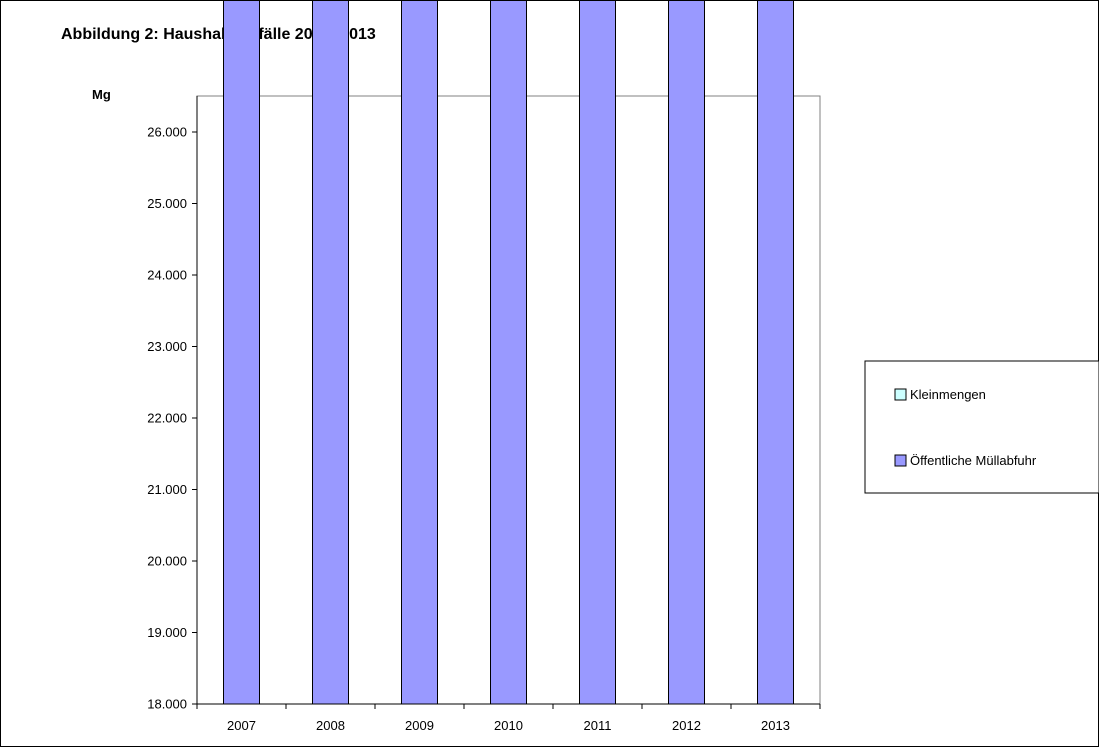  I want to click on x-tick-label: 2007, so click(241, 725).